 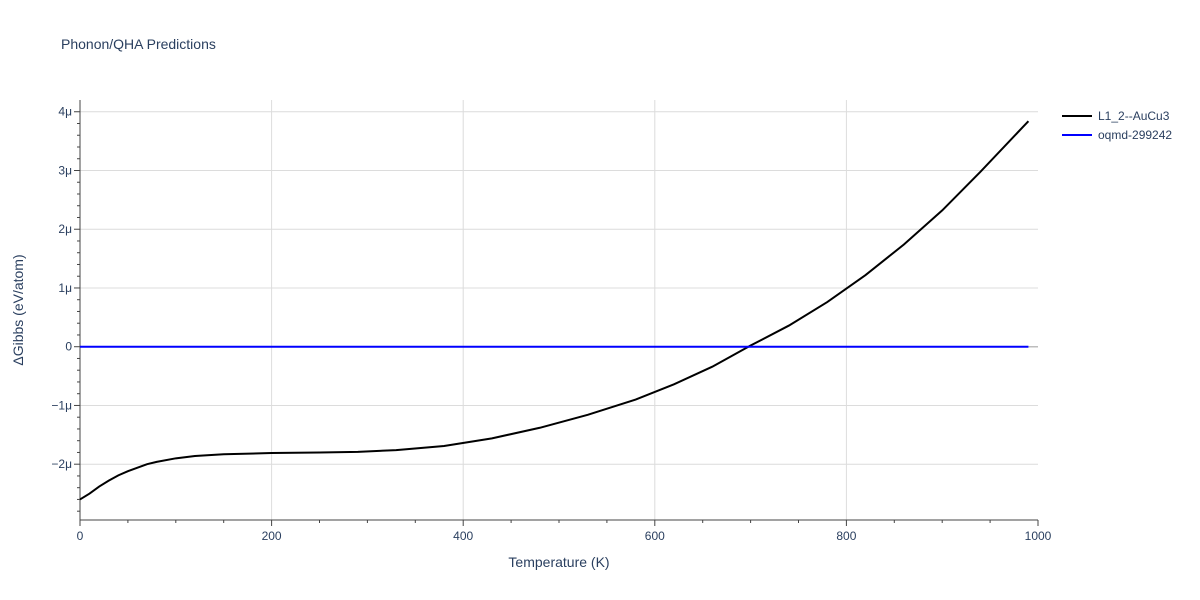 What do you see at coordinates (68, 347) in the screenshot?
I see `y-tick-label: 0` at bounding box center [68, 347].